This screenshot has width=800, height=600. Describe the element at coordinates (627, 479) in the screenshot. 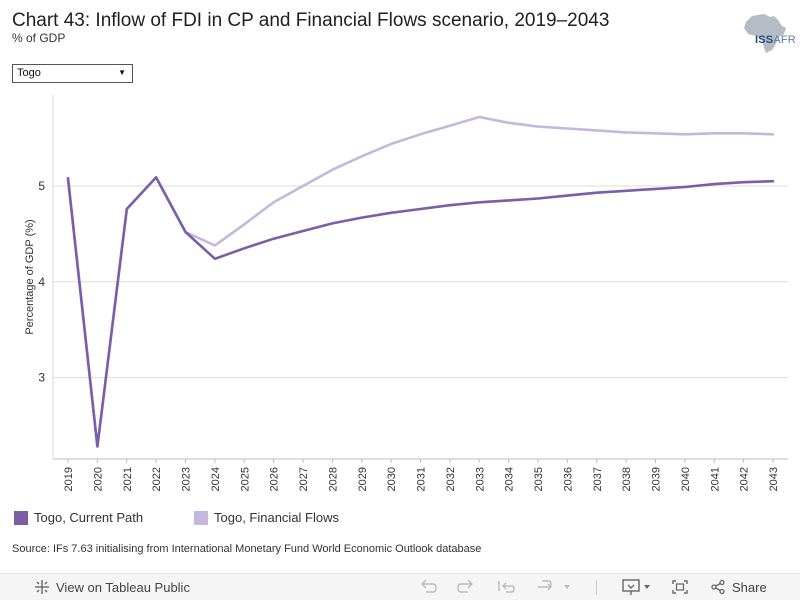

I see `x-tick-label: 2038` at that location.